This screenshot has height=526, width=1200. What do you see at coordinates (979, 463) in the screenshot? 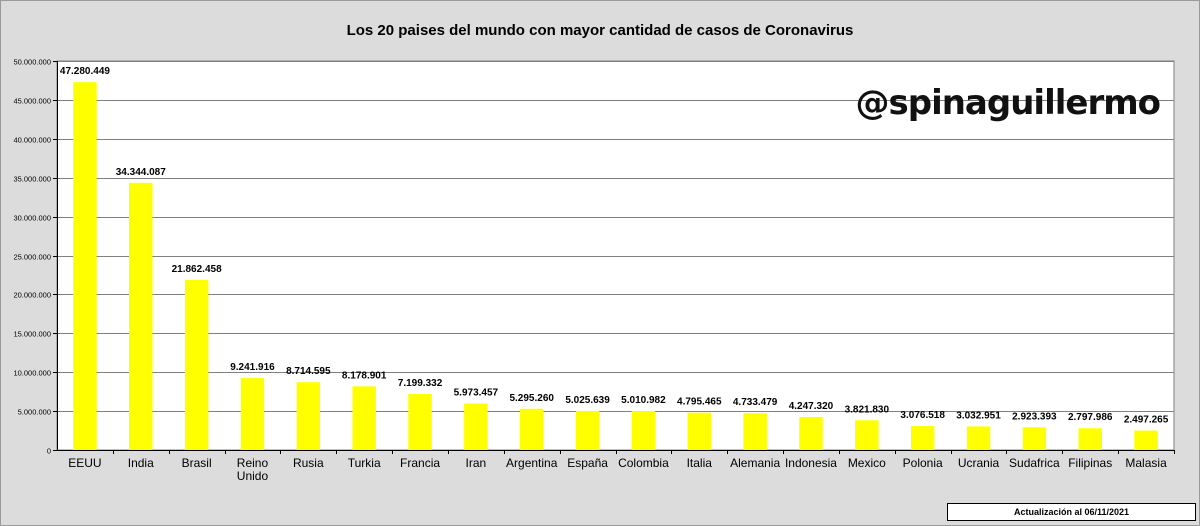
I see `category-label: Ucrania` at bounding box center [979, 463].